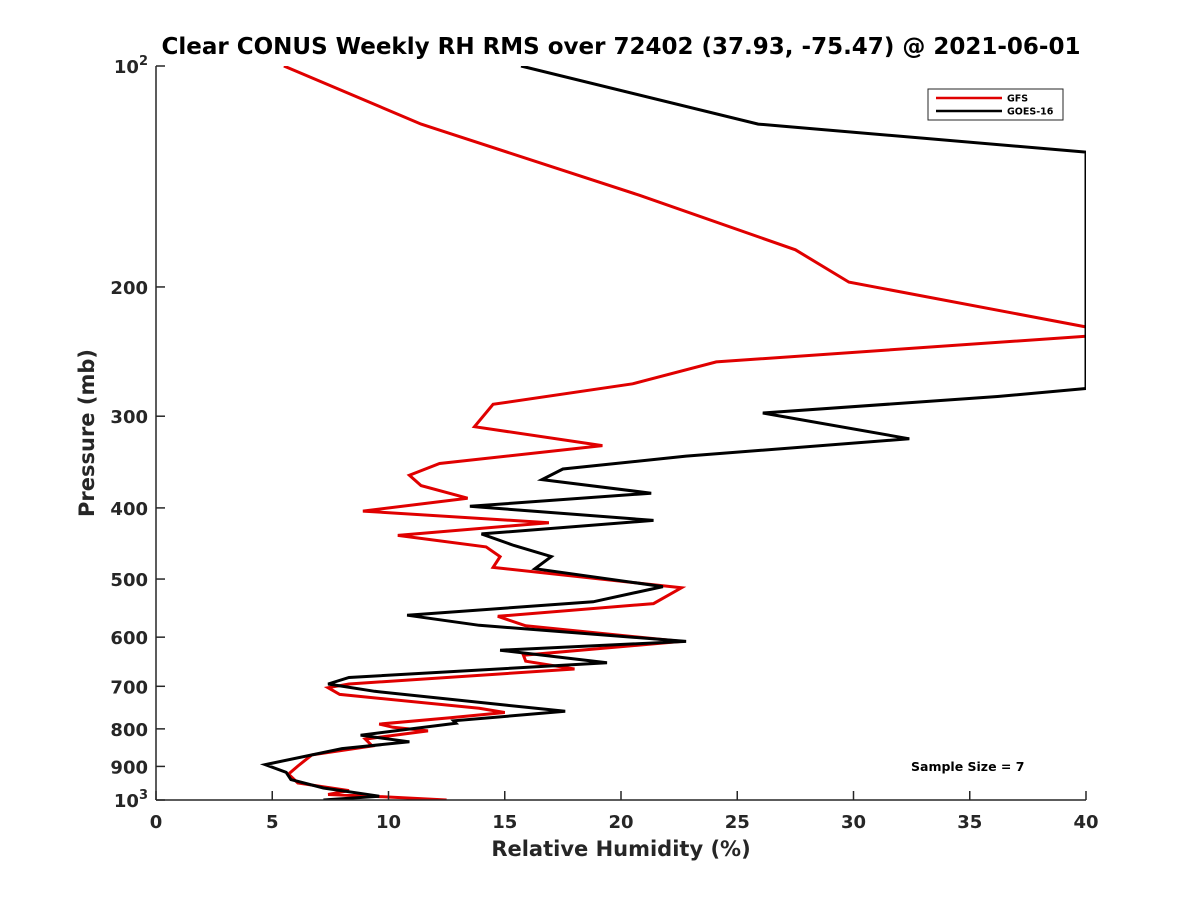 The image size is (1200, 900). I want to click on x-tick-label: 10, so click(388, 822).